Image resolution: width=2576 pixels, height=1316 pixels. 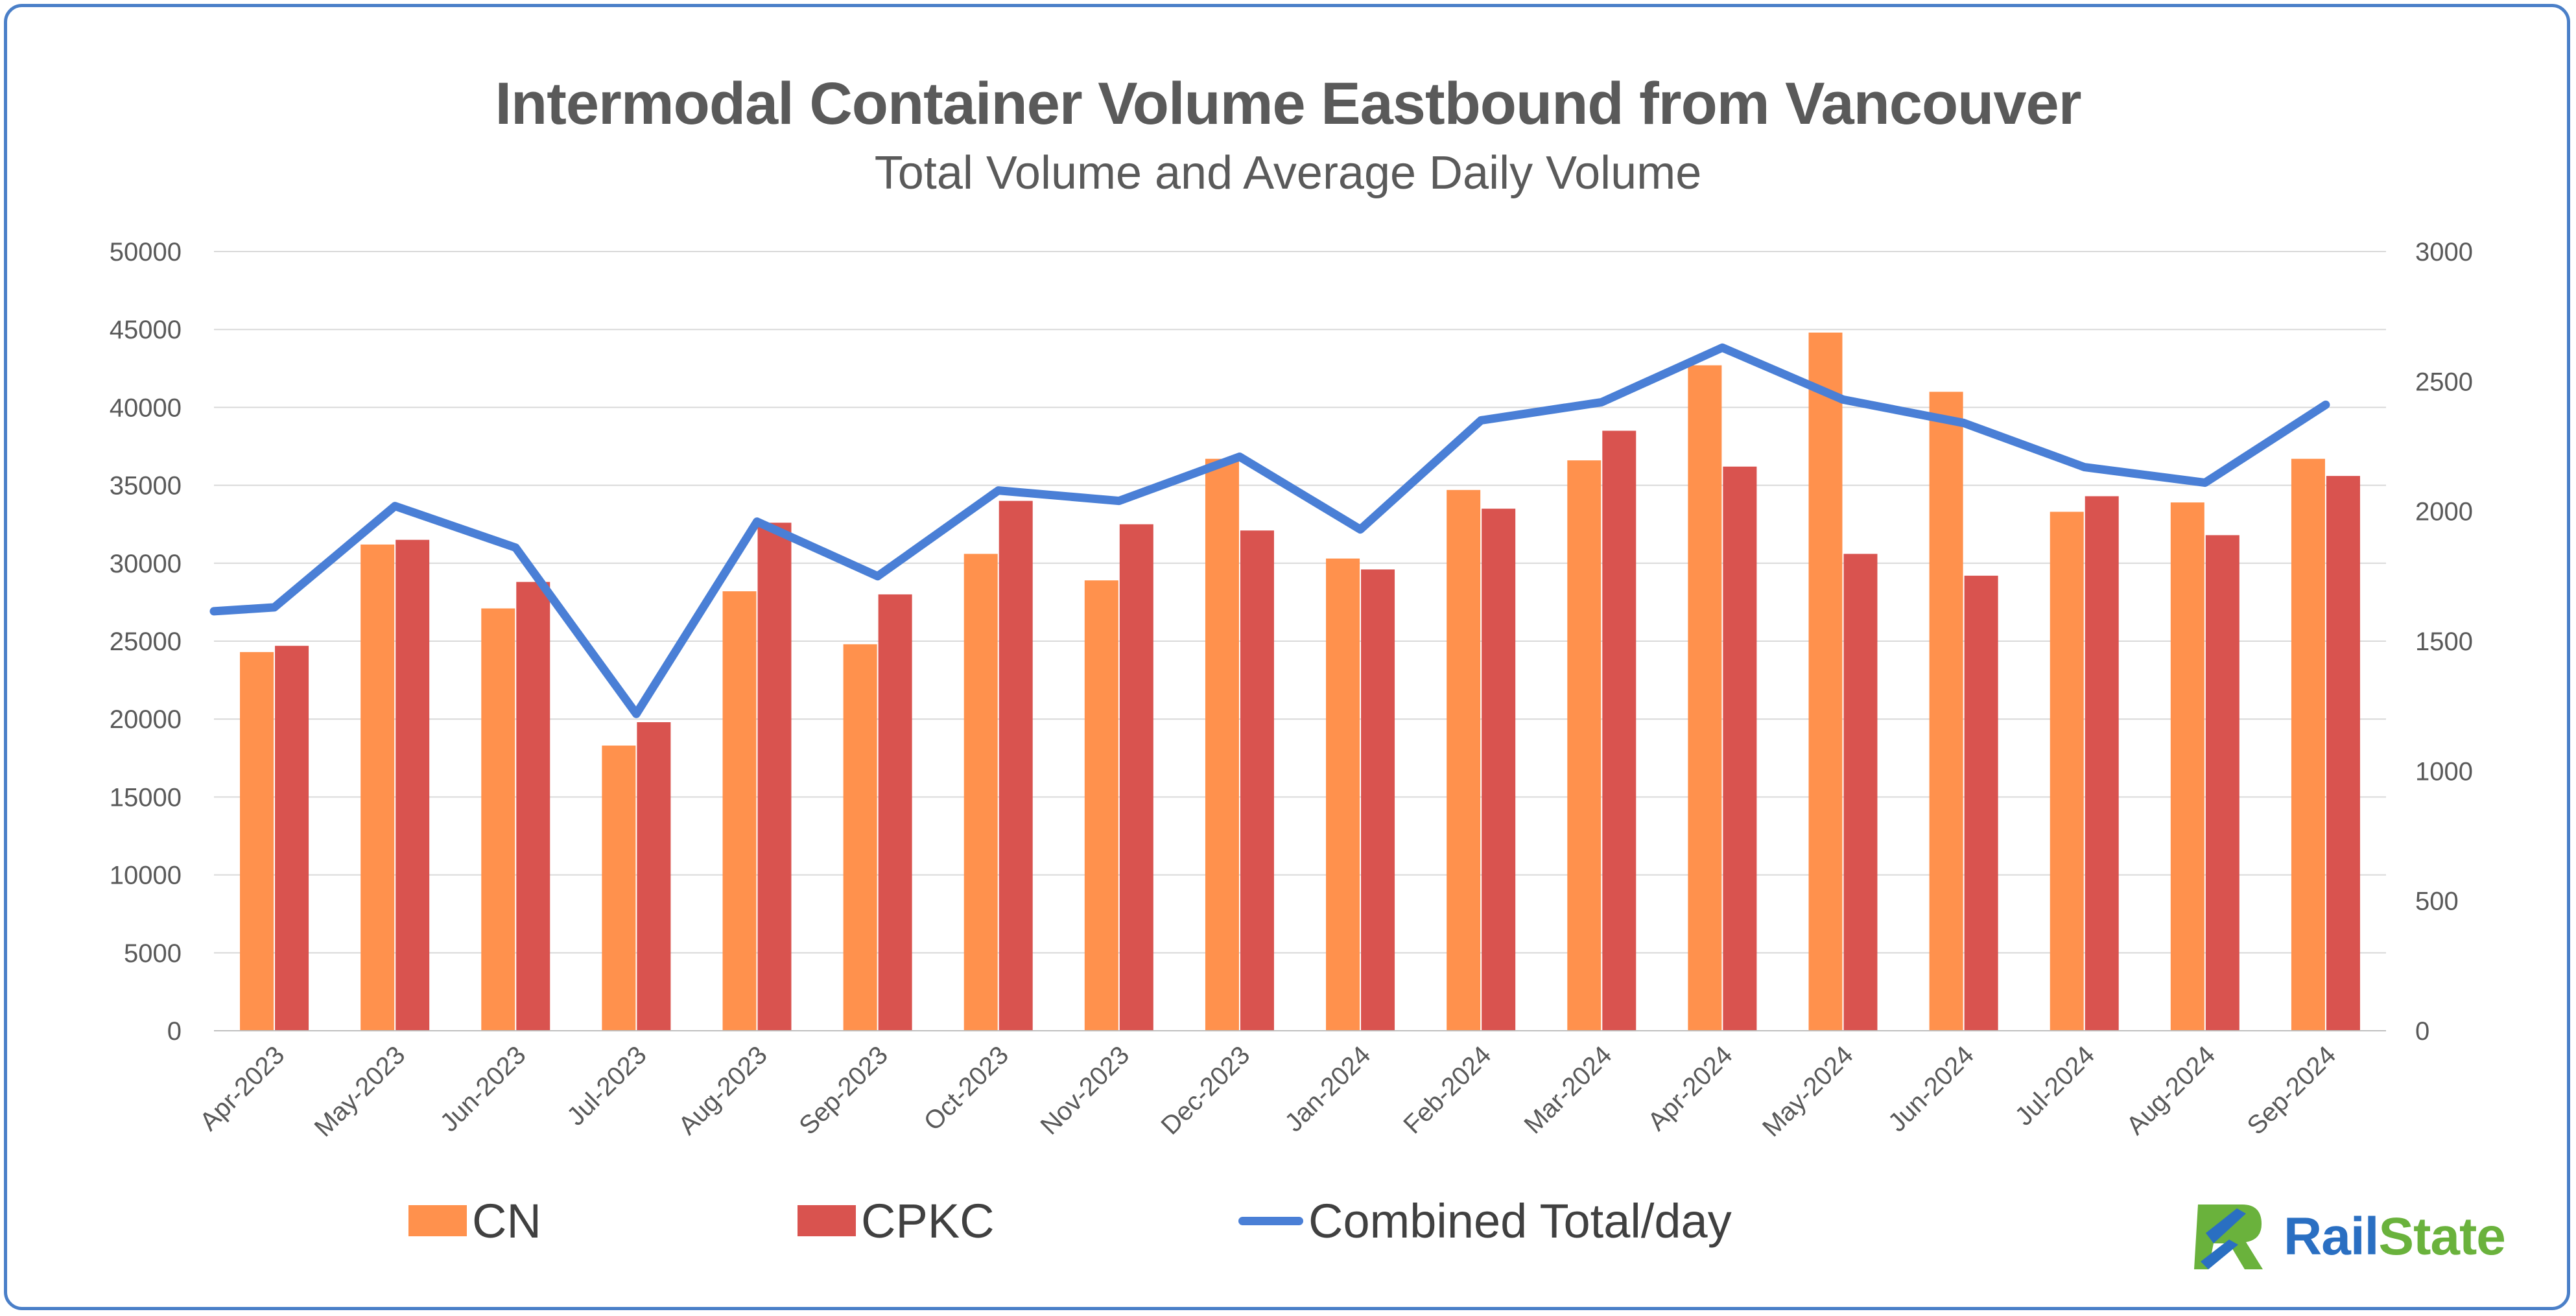 I want to click on x-tick-label: Jul-2024, so click(x=2054, y=1085).